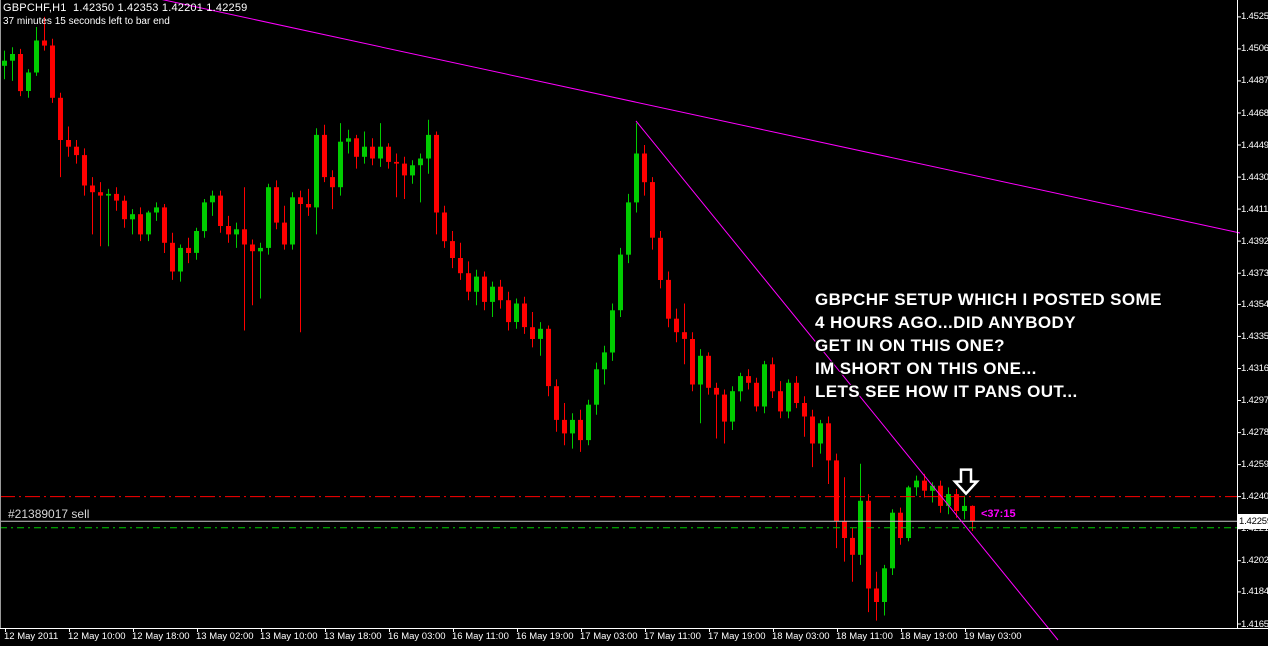 This screenshot has width=1268, height=646. I want to click on time-axis-label: 12 May 10:00, so click(97, 636).